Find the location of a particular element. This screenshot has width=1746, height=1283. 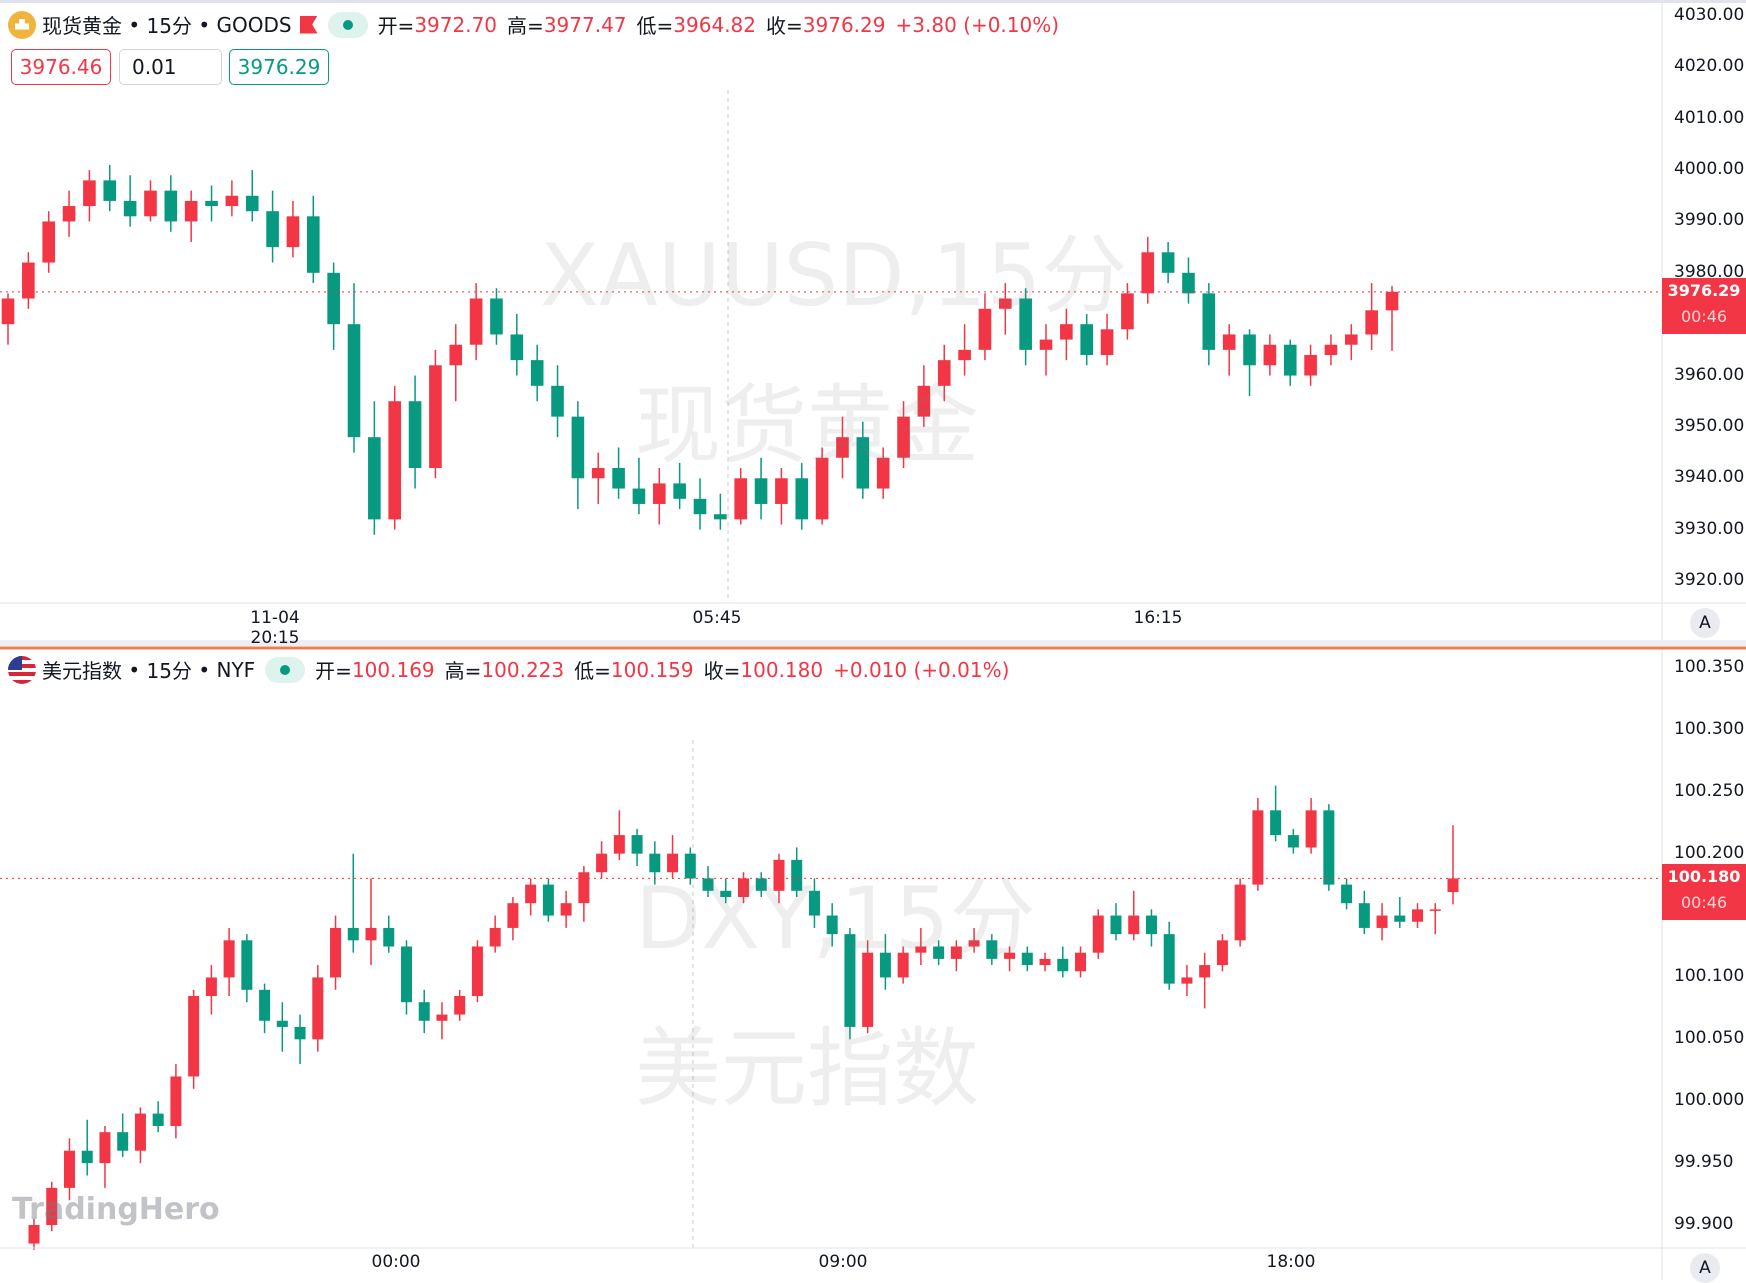

low-value: 100.159 is located at coordinates (652, 669).